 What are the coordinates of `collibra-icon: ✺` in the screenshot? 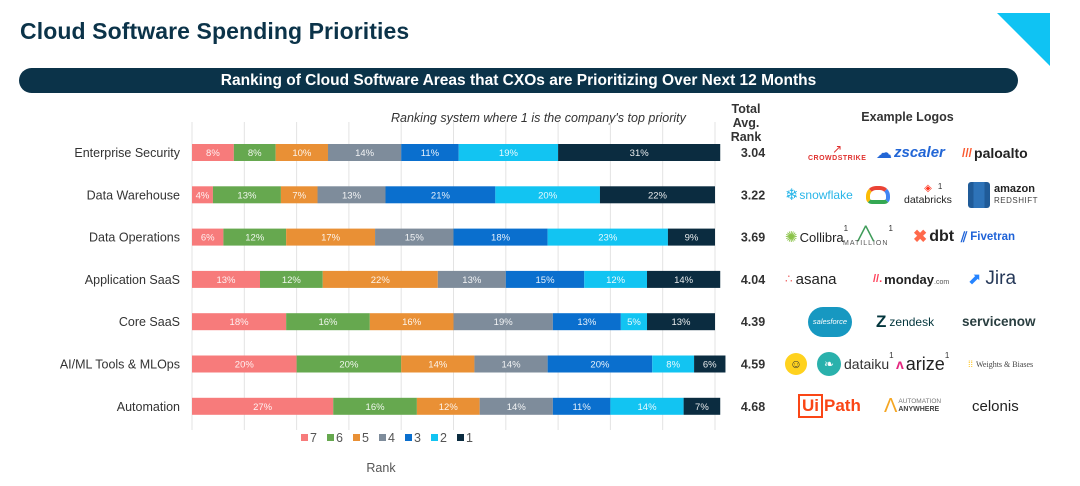 It's located at (791, 238).